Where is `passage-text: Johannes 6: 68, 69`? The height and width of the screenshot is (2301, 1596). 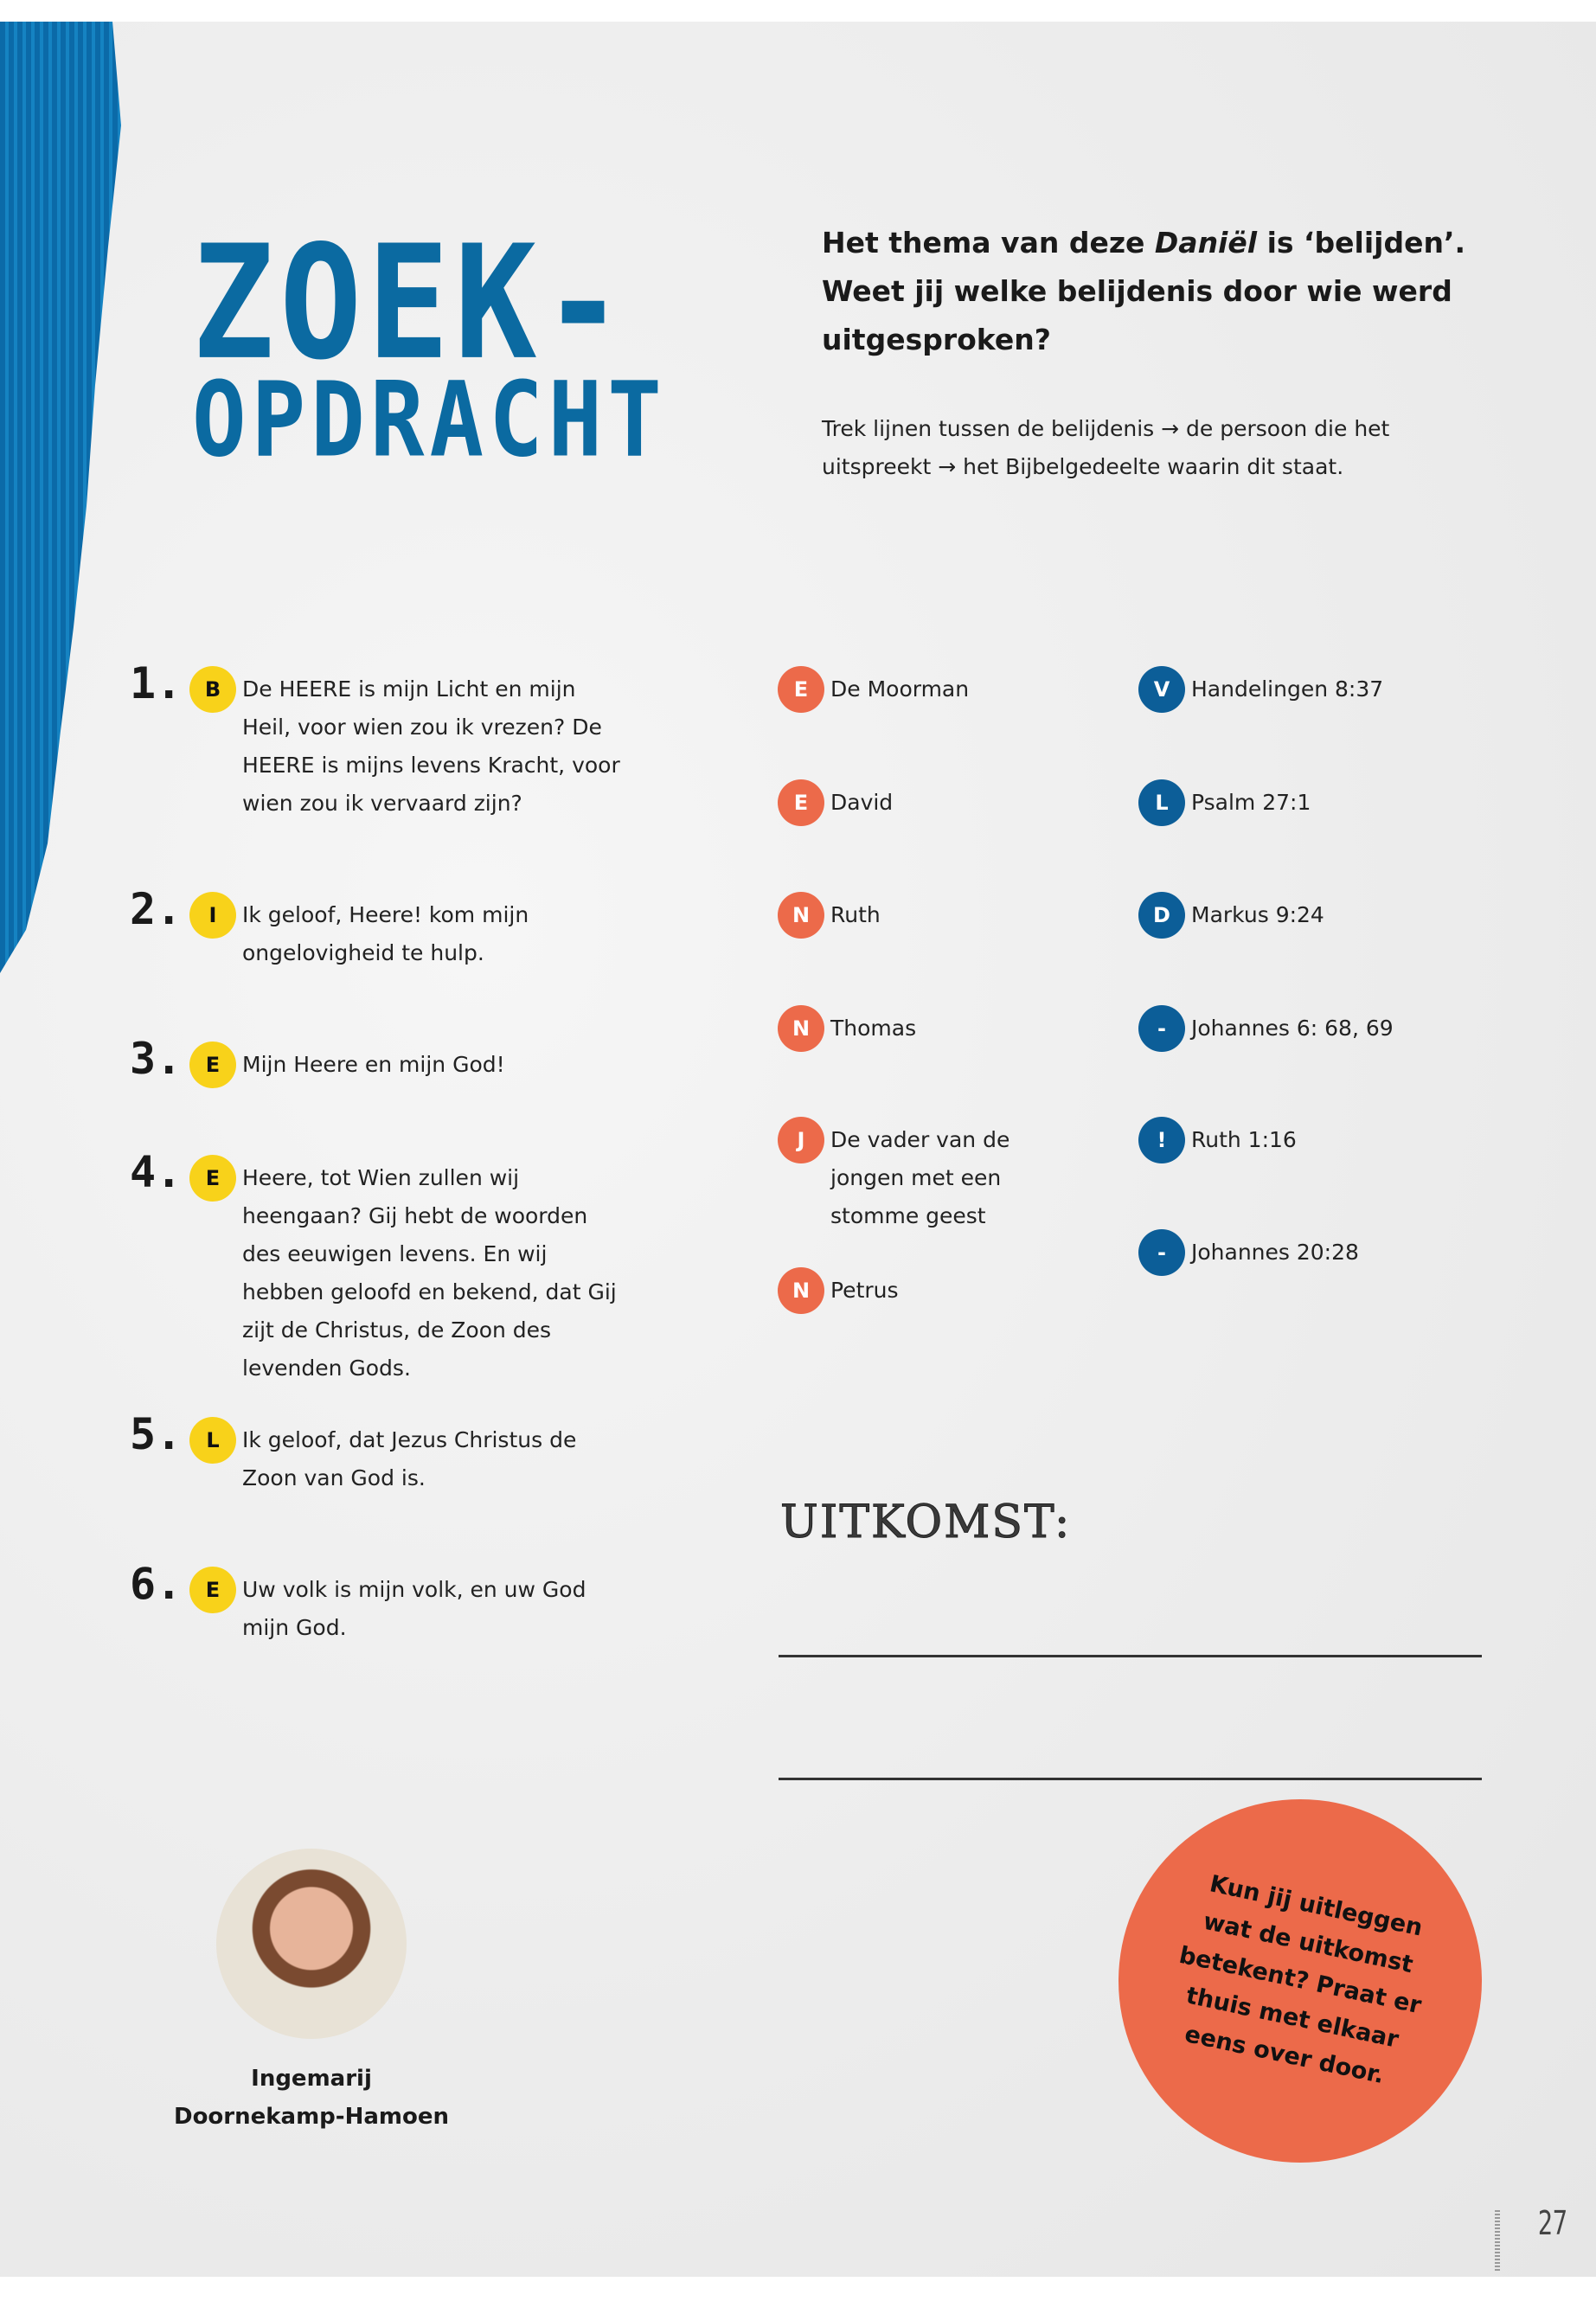 passage-text: Johannes 6: 68, 69 is located at coordinates (1292, 1028).